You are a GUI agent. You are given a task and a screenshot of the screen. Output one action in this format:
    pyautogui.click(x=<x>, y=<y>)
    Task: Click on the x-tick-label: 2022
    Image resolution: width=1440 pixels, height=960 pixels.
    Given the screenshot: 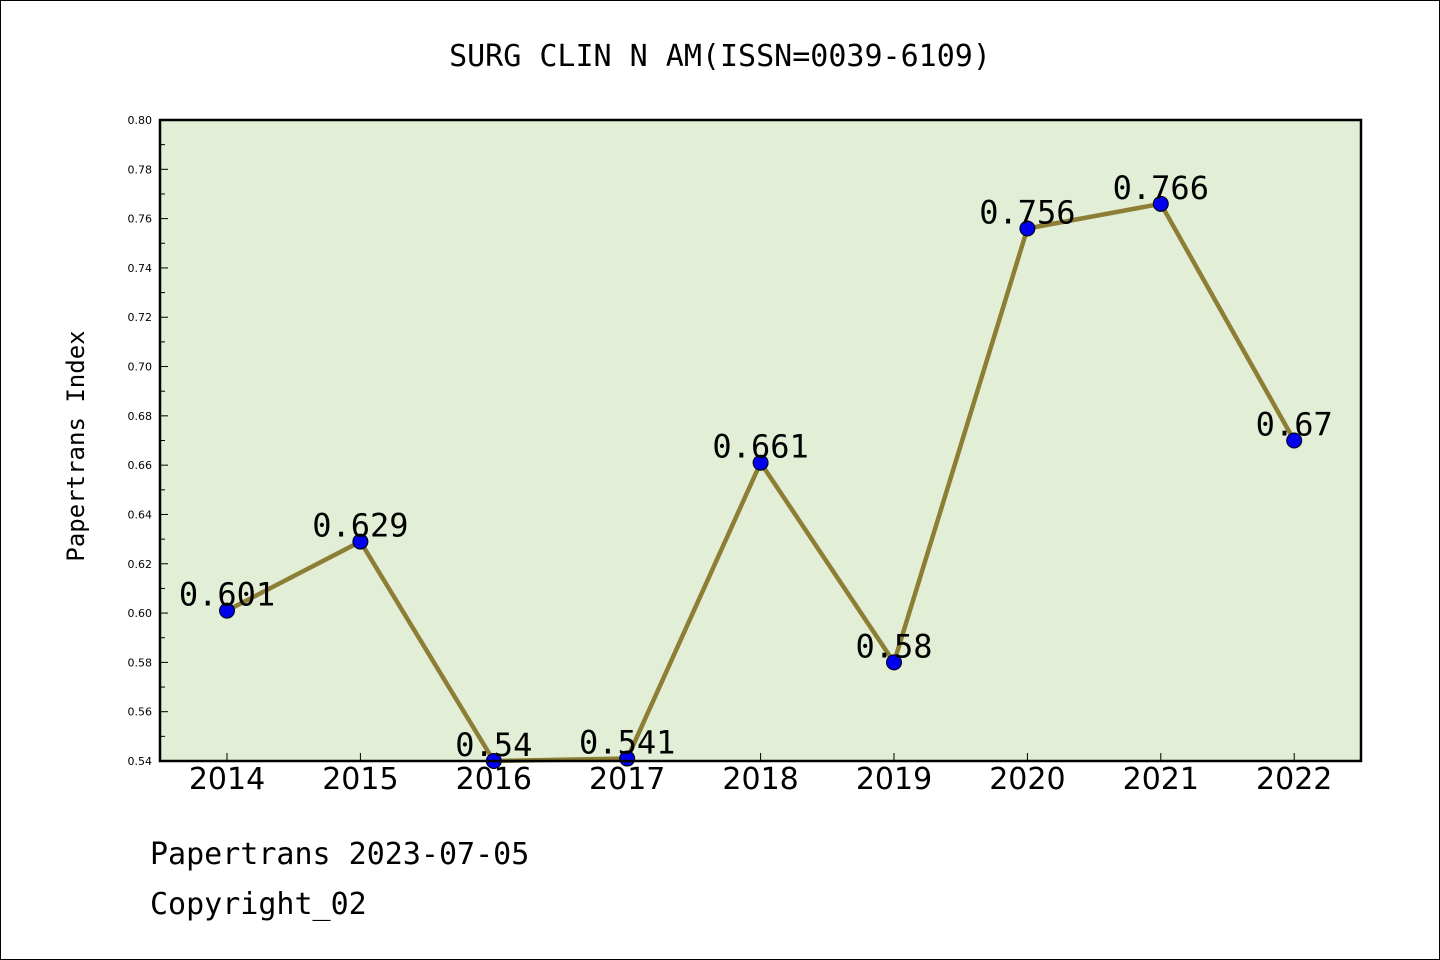 What is the action you would take?
    pyautogui.click(x=1294, y=779)
    